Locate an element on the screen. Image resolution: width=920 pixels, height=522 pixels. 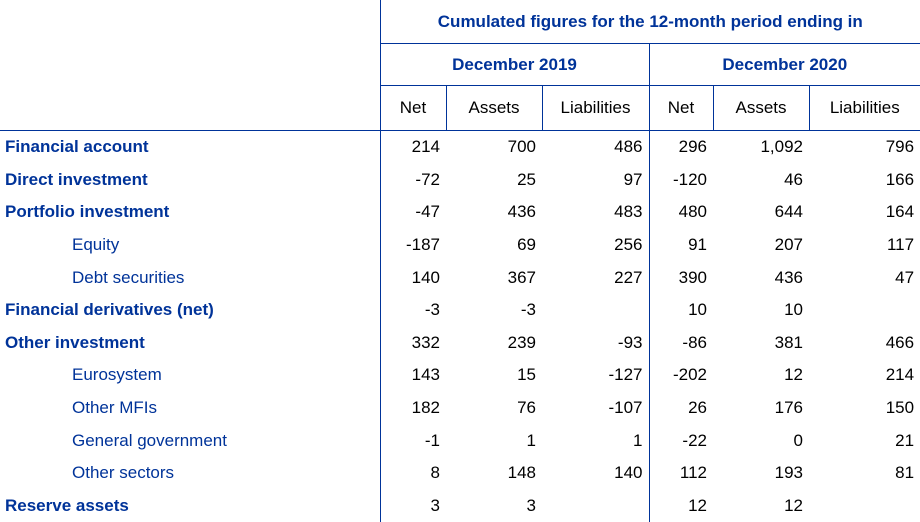
table-cell: 117 is located at coordinates (900, 245).